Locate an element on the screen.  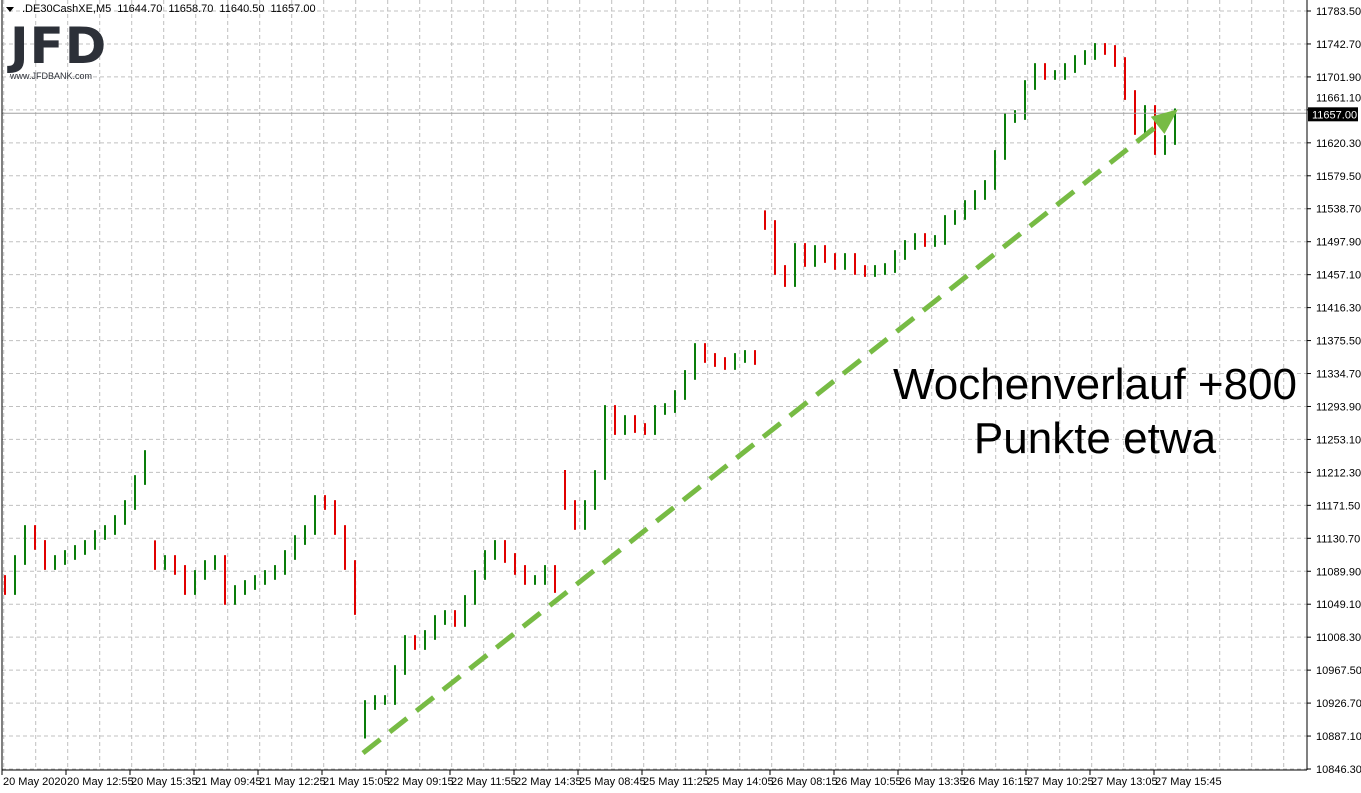
current-price-label: 11657.00 is located at coordinates (1333, 114).